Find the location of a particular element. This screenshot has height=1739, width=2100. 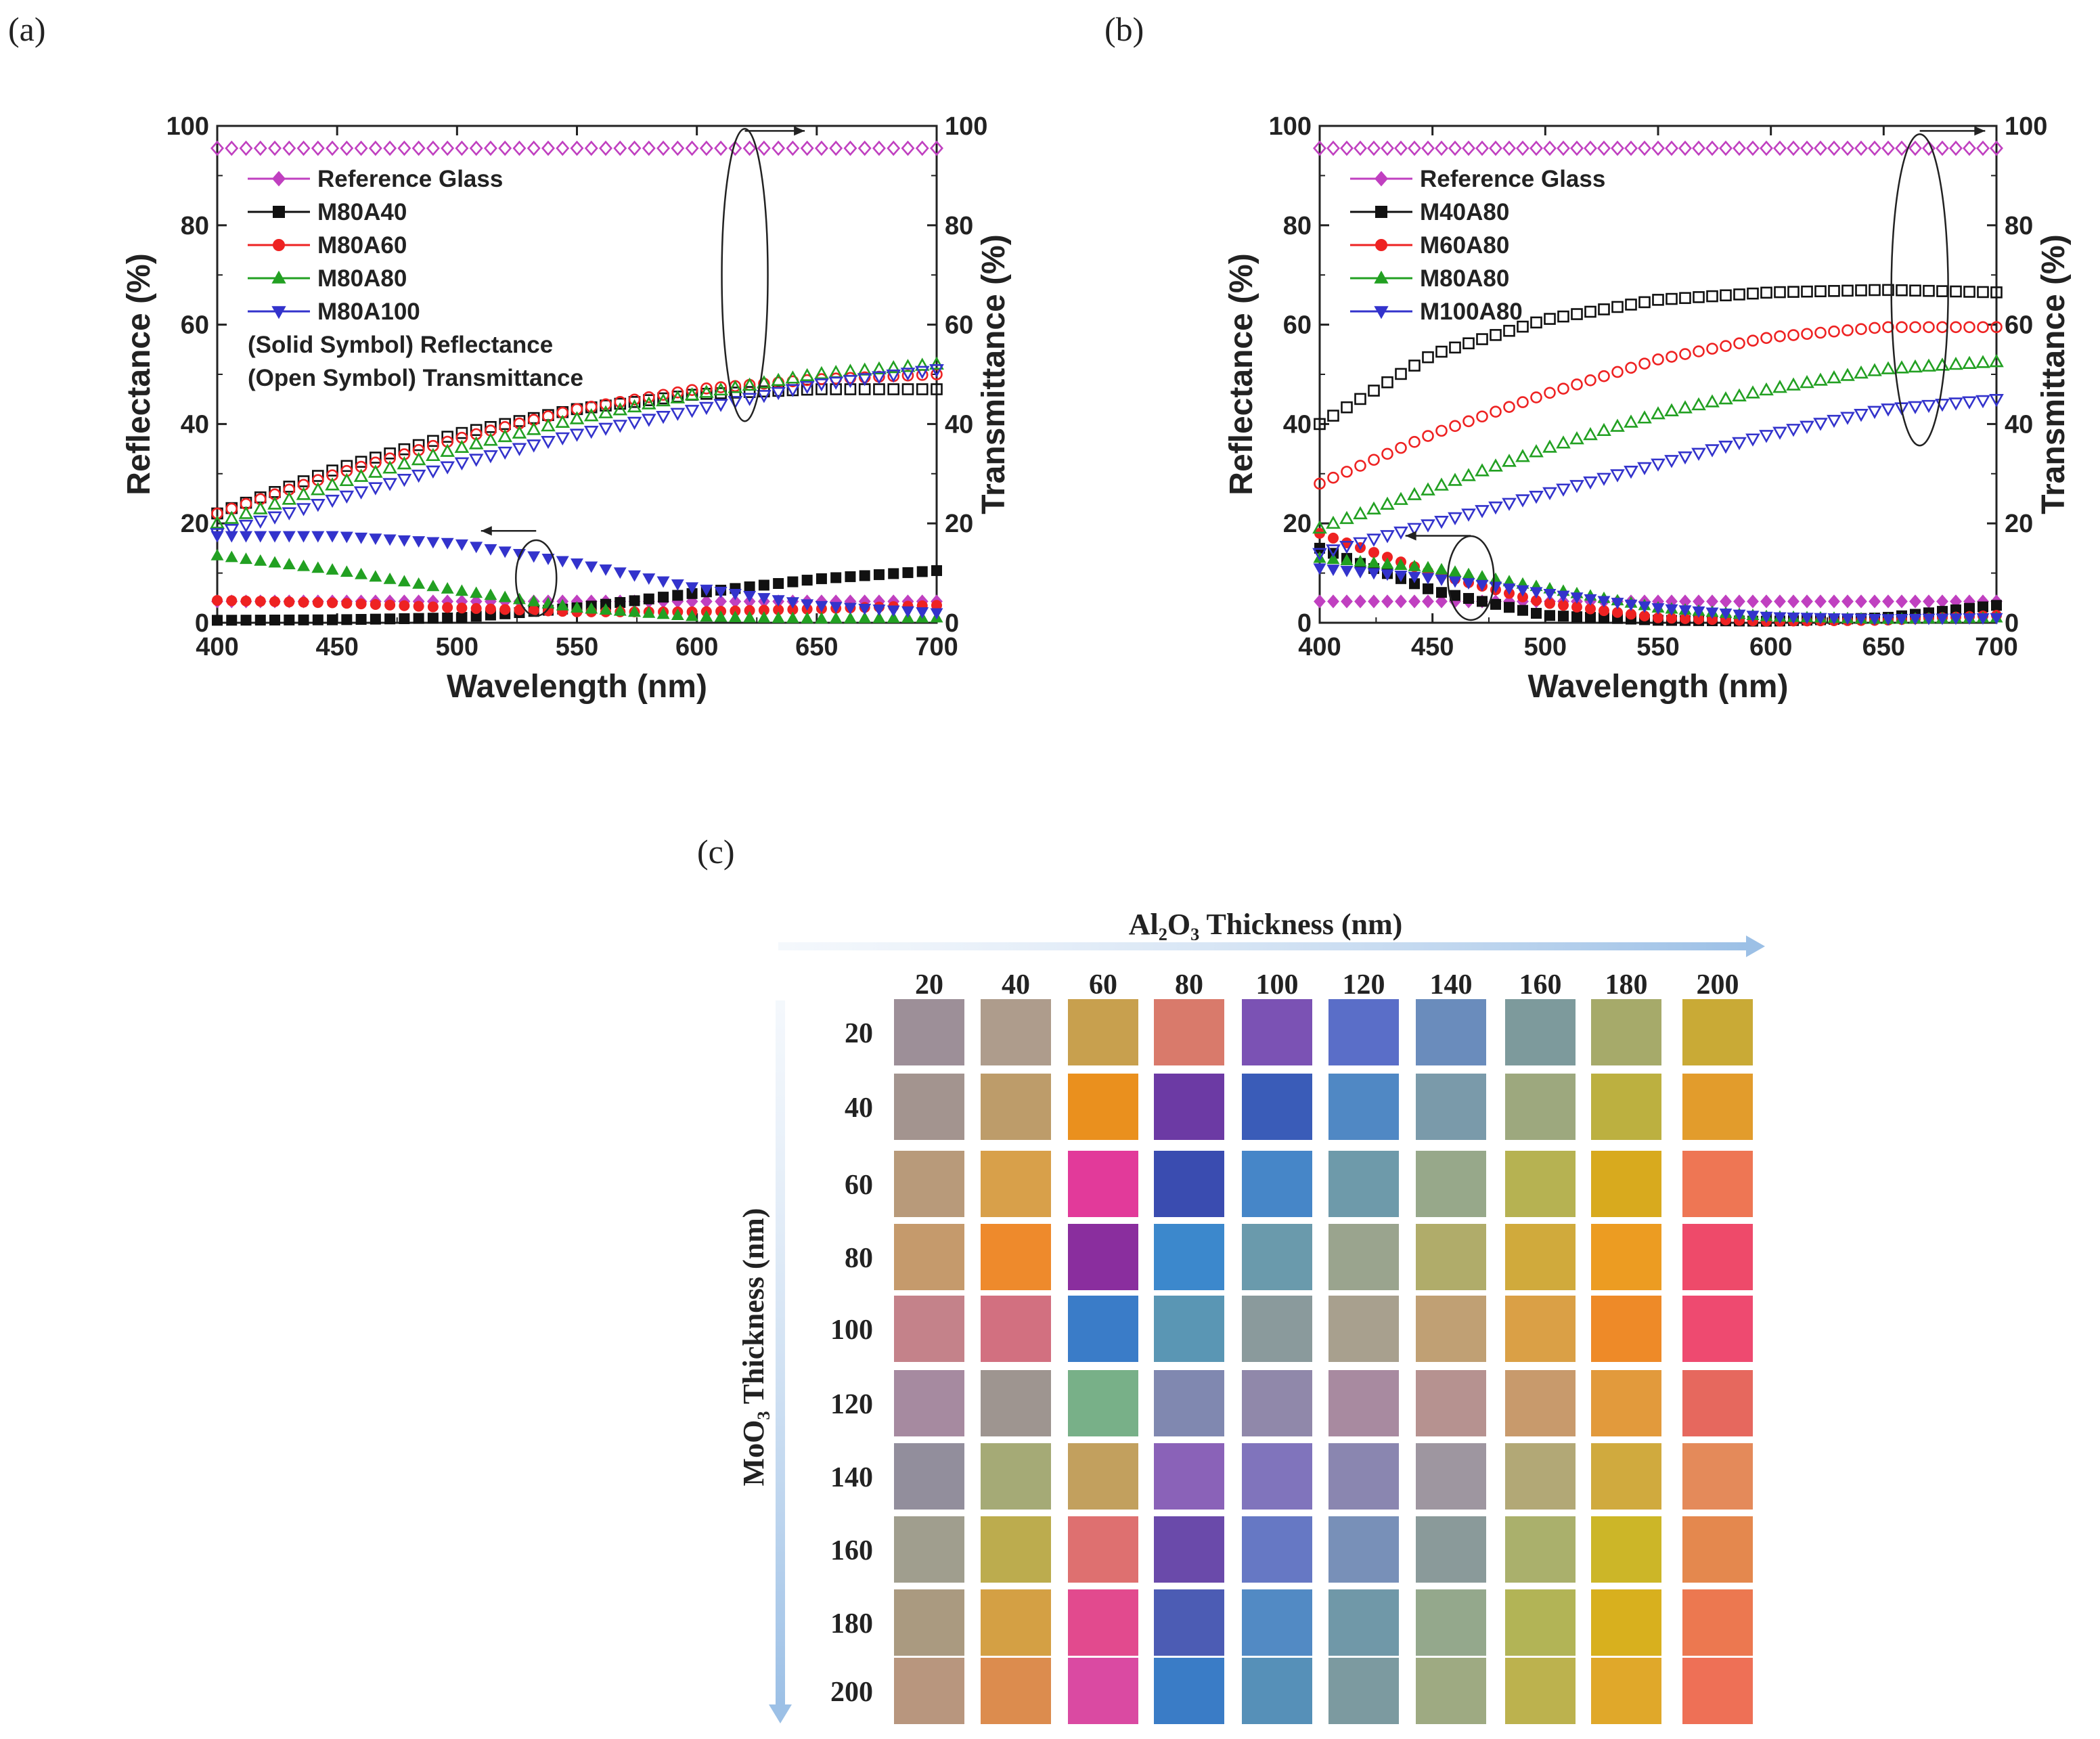

x-axis-title: Wavelength (nm) is located at coordinates (1659, 687).